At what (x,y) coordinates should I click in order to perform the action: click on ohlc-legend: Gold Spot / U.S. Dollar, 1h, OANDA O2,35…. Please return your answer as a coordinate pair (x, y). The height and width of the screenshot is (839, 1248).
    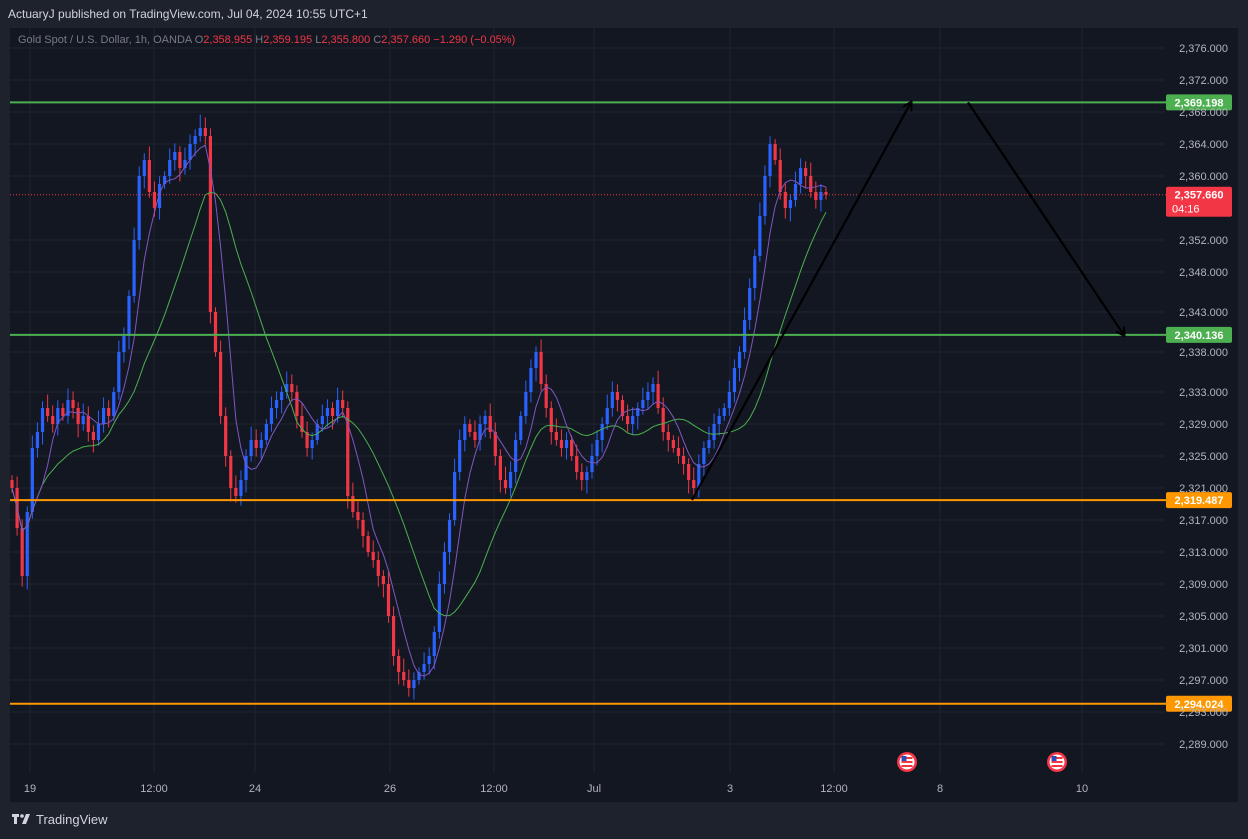
    Looking at the image, I should click on (266, 40).